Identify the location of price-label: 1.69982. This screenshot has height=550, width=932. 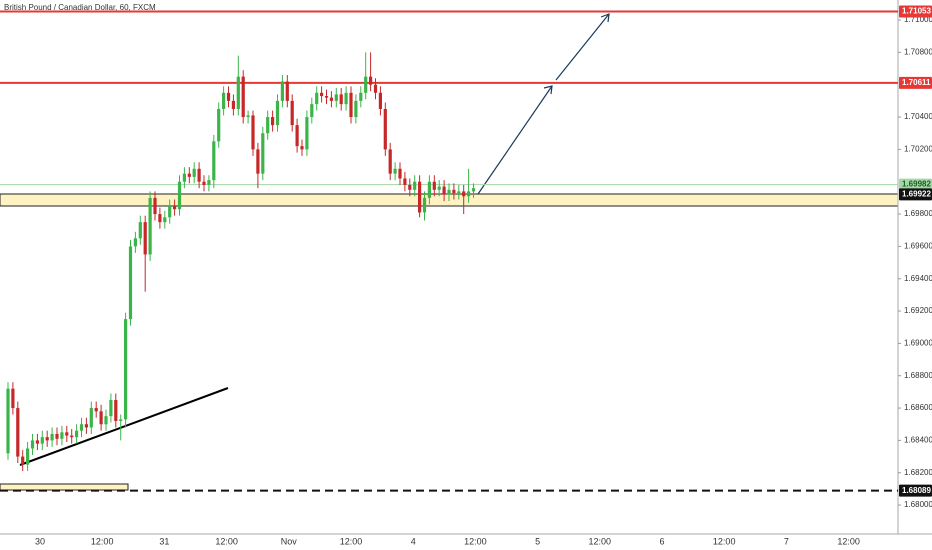
(916, 184).